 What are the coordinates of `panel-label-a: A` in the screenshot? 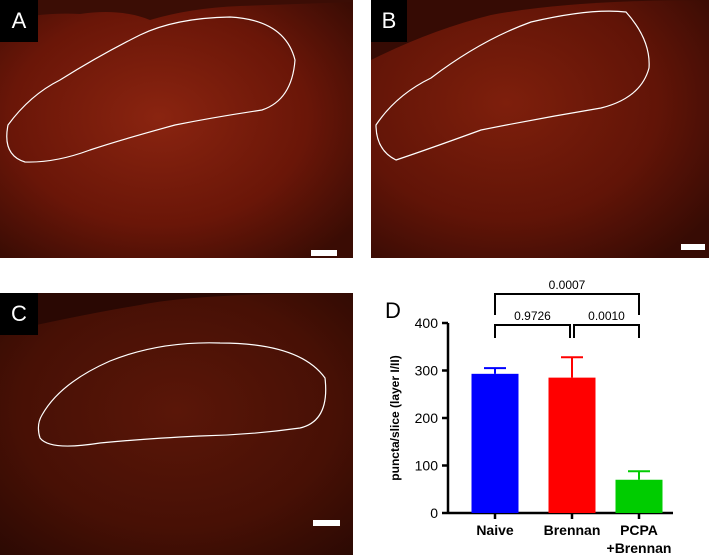 It's located at (19, 21).